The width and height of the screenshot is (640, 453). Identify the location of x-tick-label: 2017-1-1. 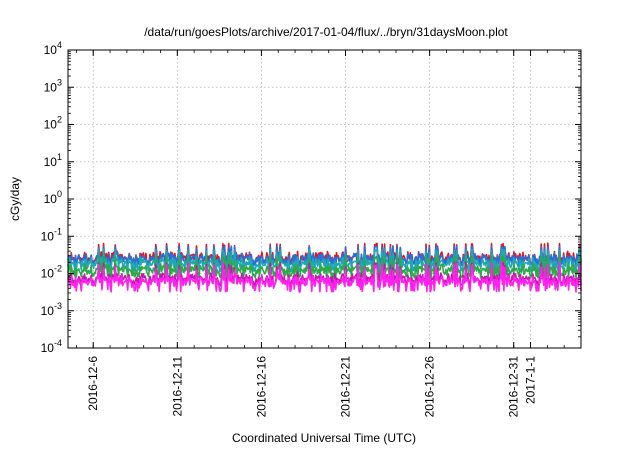
(531, 380).